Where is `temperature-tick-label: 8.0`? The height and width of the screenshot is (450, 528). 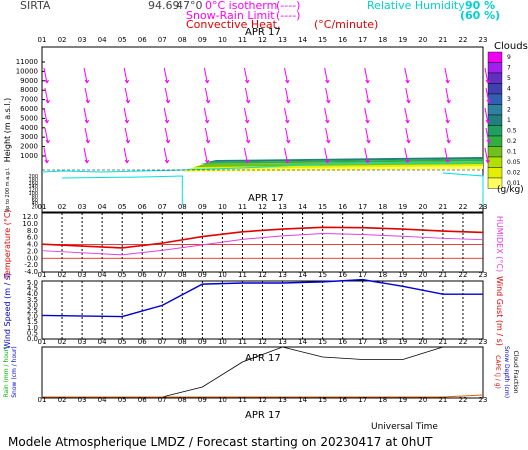
temperature-tick-label: 8.0 is located at coordinates (32, 231).